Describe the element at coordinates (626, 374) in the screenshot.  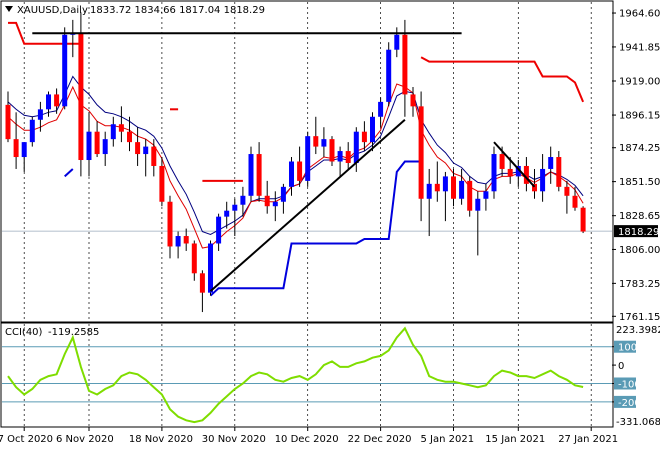
I see `cci-axis: 100 0 -100 -200` at that location.